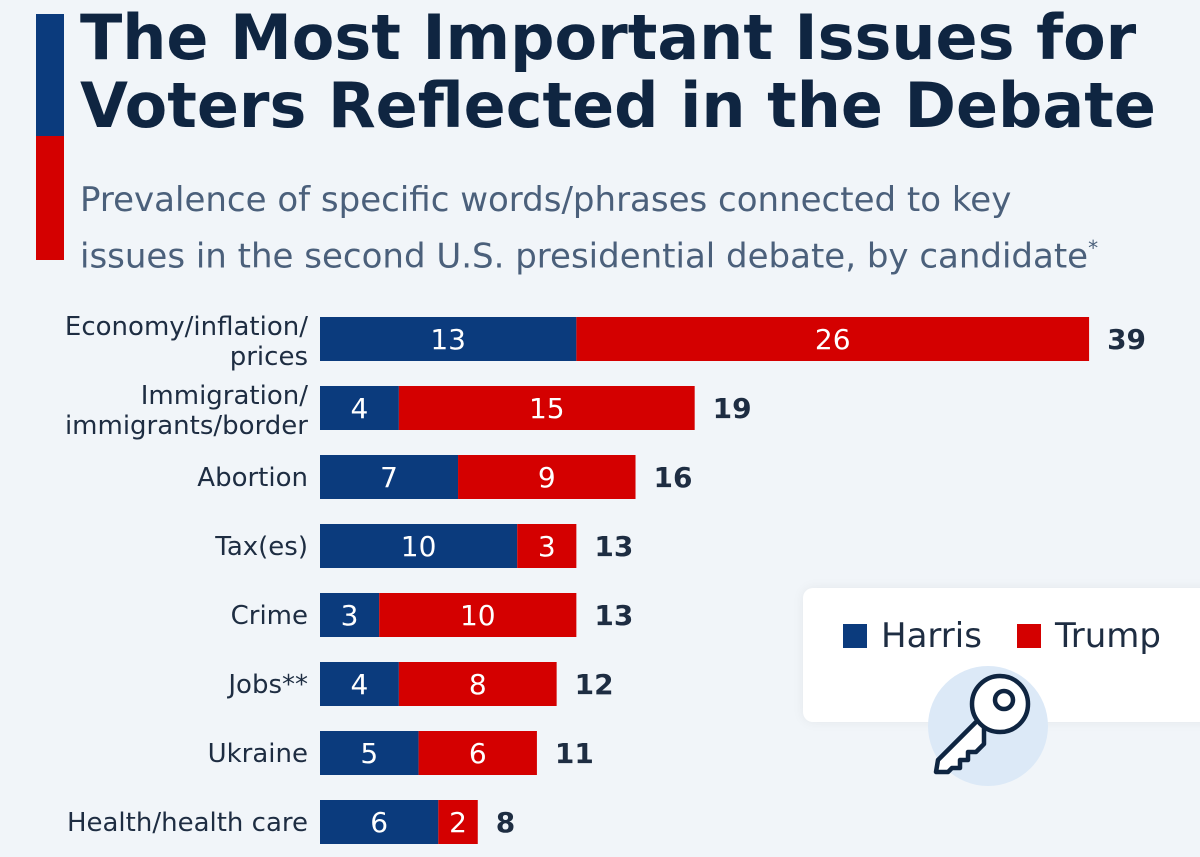 The image size is (1200, 857). Describe the element at coordinates (186, 342) in the screenshot. I see `category-label: Economy/inflation/prices` at that location.